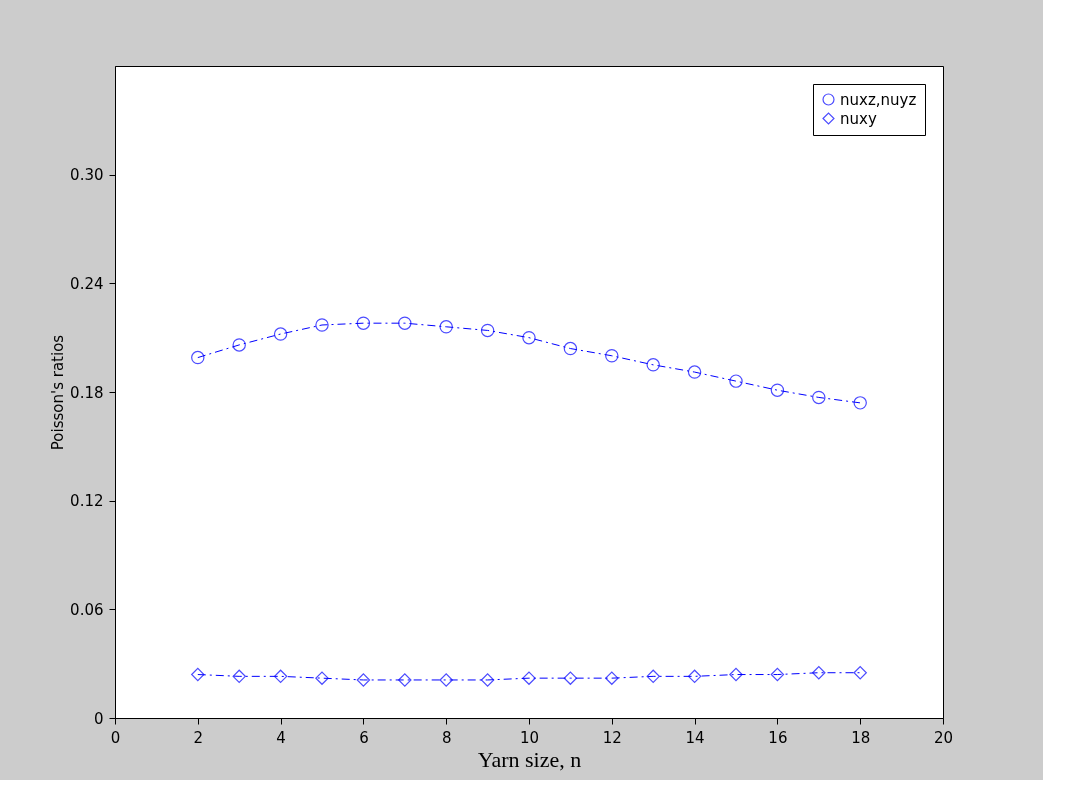 Image resolution: width=1070 pixels, height=804 pixels. I want to click on legend-label: nuxy, so click(858, 118).